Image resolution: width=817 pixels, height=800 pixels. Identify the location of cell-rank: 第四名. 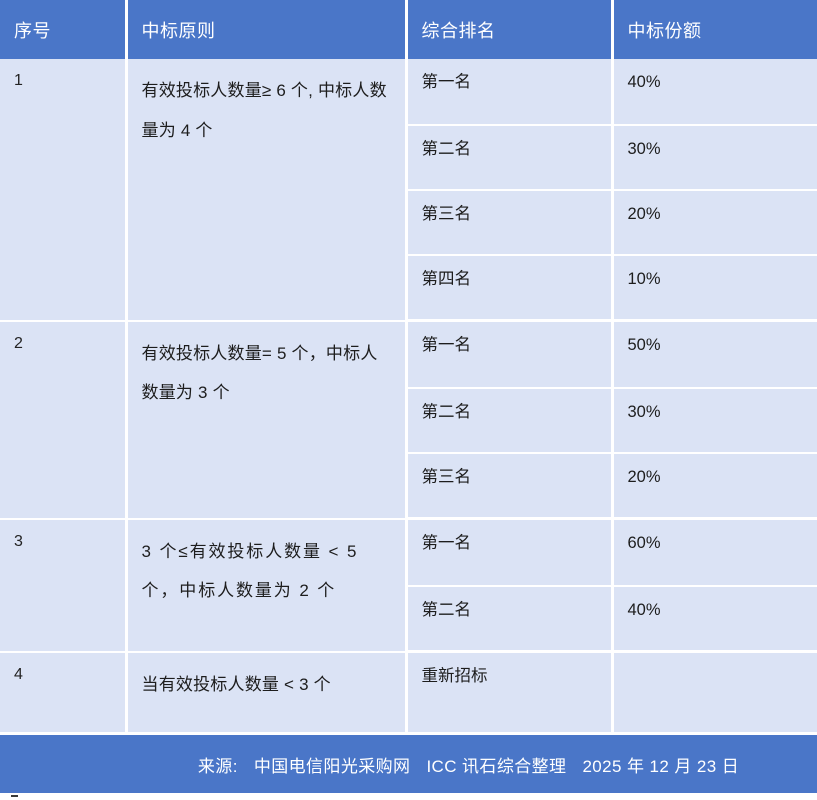
(510, 288).